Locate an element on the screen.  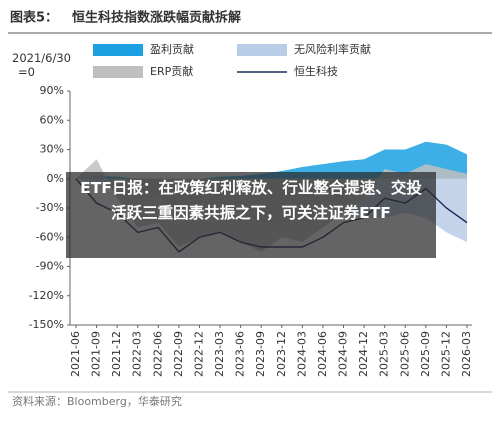
y-tick-label: -90% is located at coordinates (50, 266).